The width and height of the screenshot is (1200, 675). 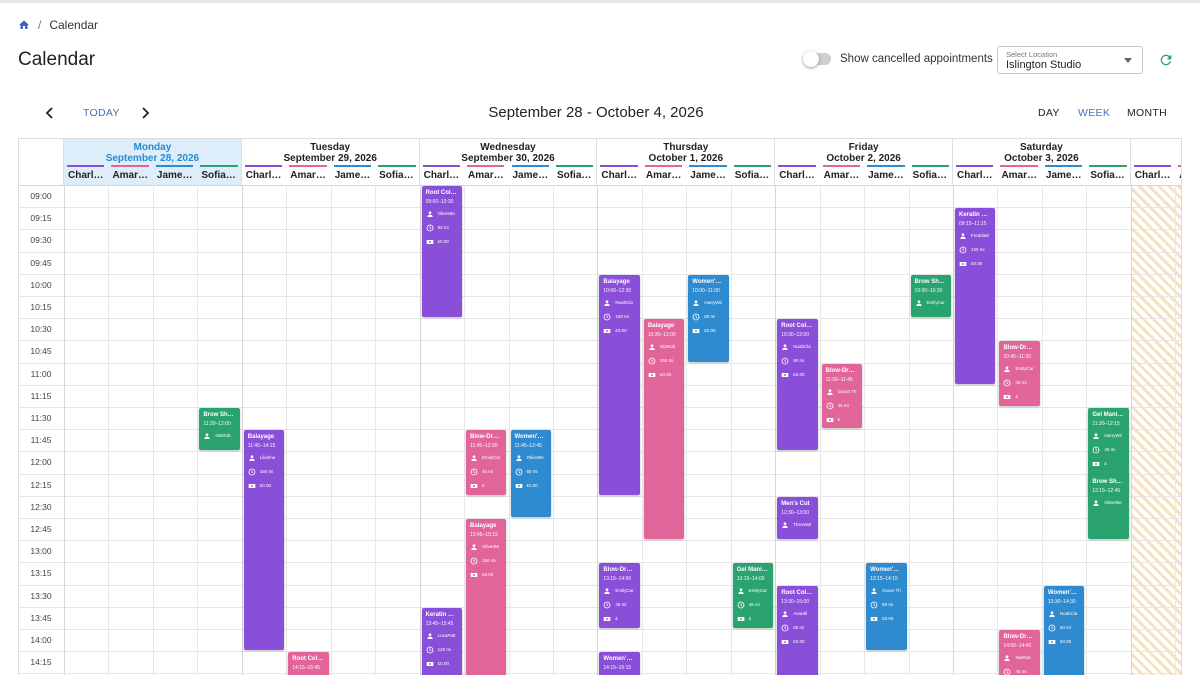 What do you see at coordinates (864, 162) in the screenshot?
I see `day-header: Friday October 2, 2026` at bounding box center [864, 162].